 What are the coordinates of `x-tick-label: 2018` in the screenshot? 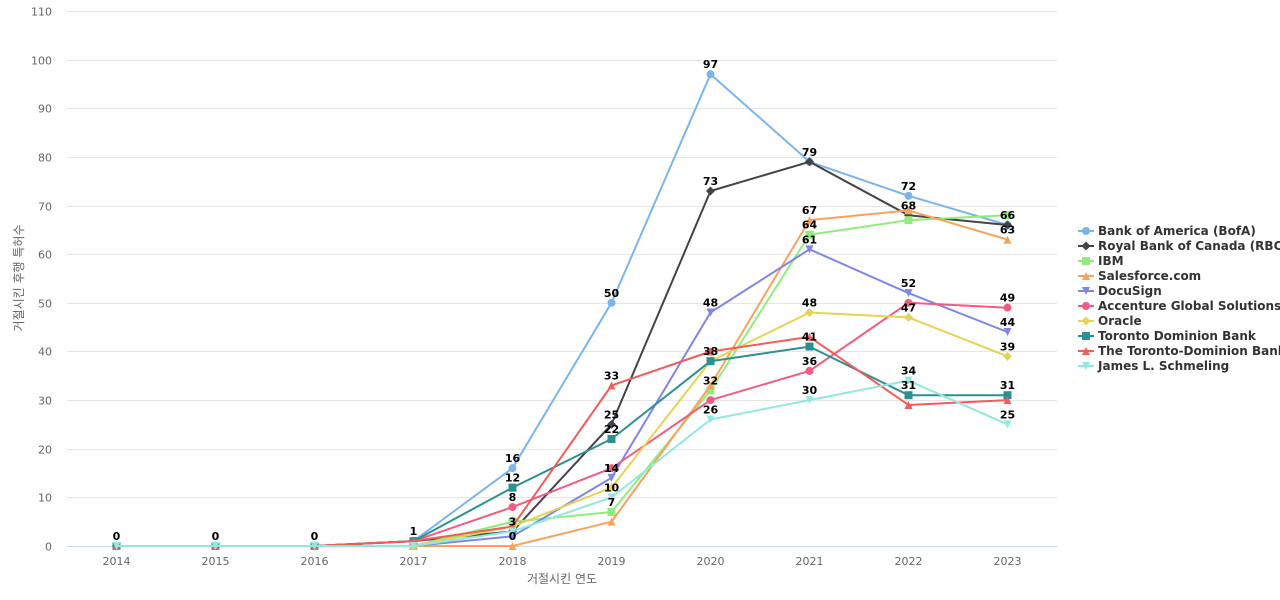 It's located at (513, 561).